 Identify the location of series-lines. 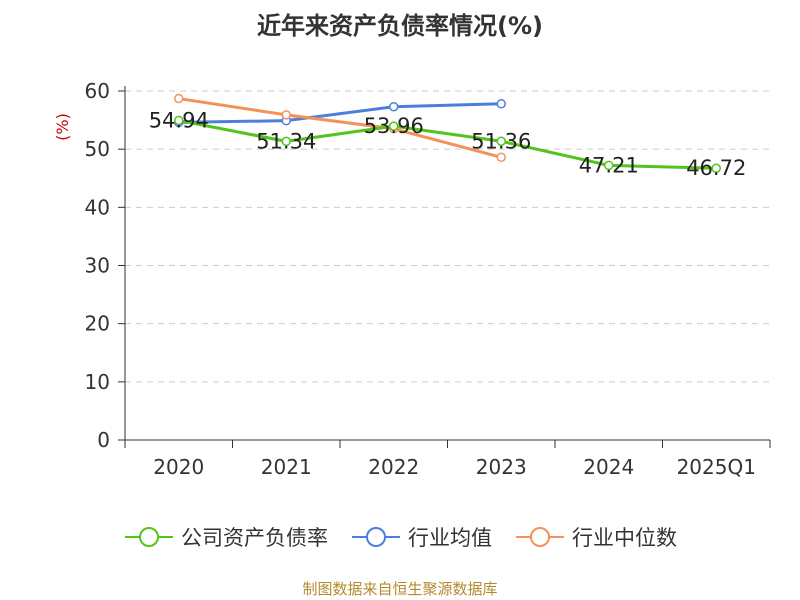
(447, 133).